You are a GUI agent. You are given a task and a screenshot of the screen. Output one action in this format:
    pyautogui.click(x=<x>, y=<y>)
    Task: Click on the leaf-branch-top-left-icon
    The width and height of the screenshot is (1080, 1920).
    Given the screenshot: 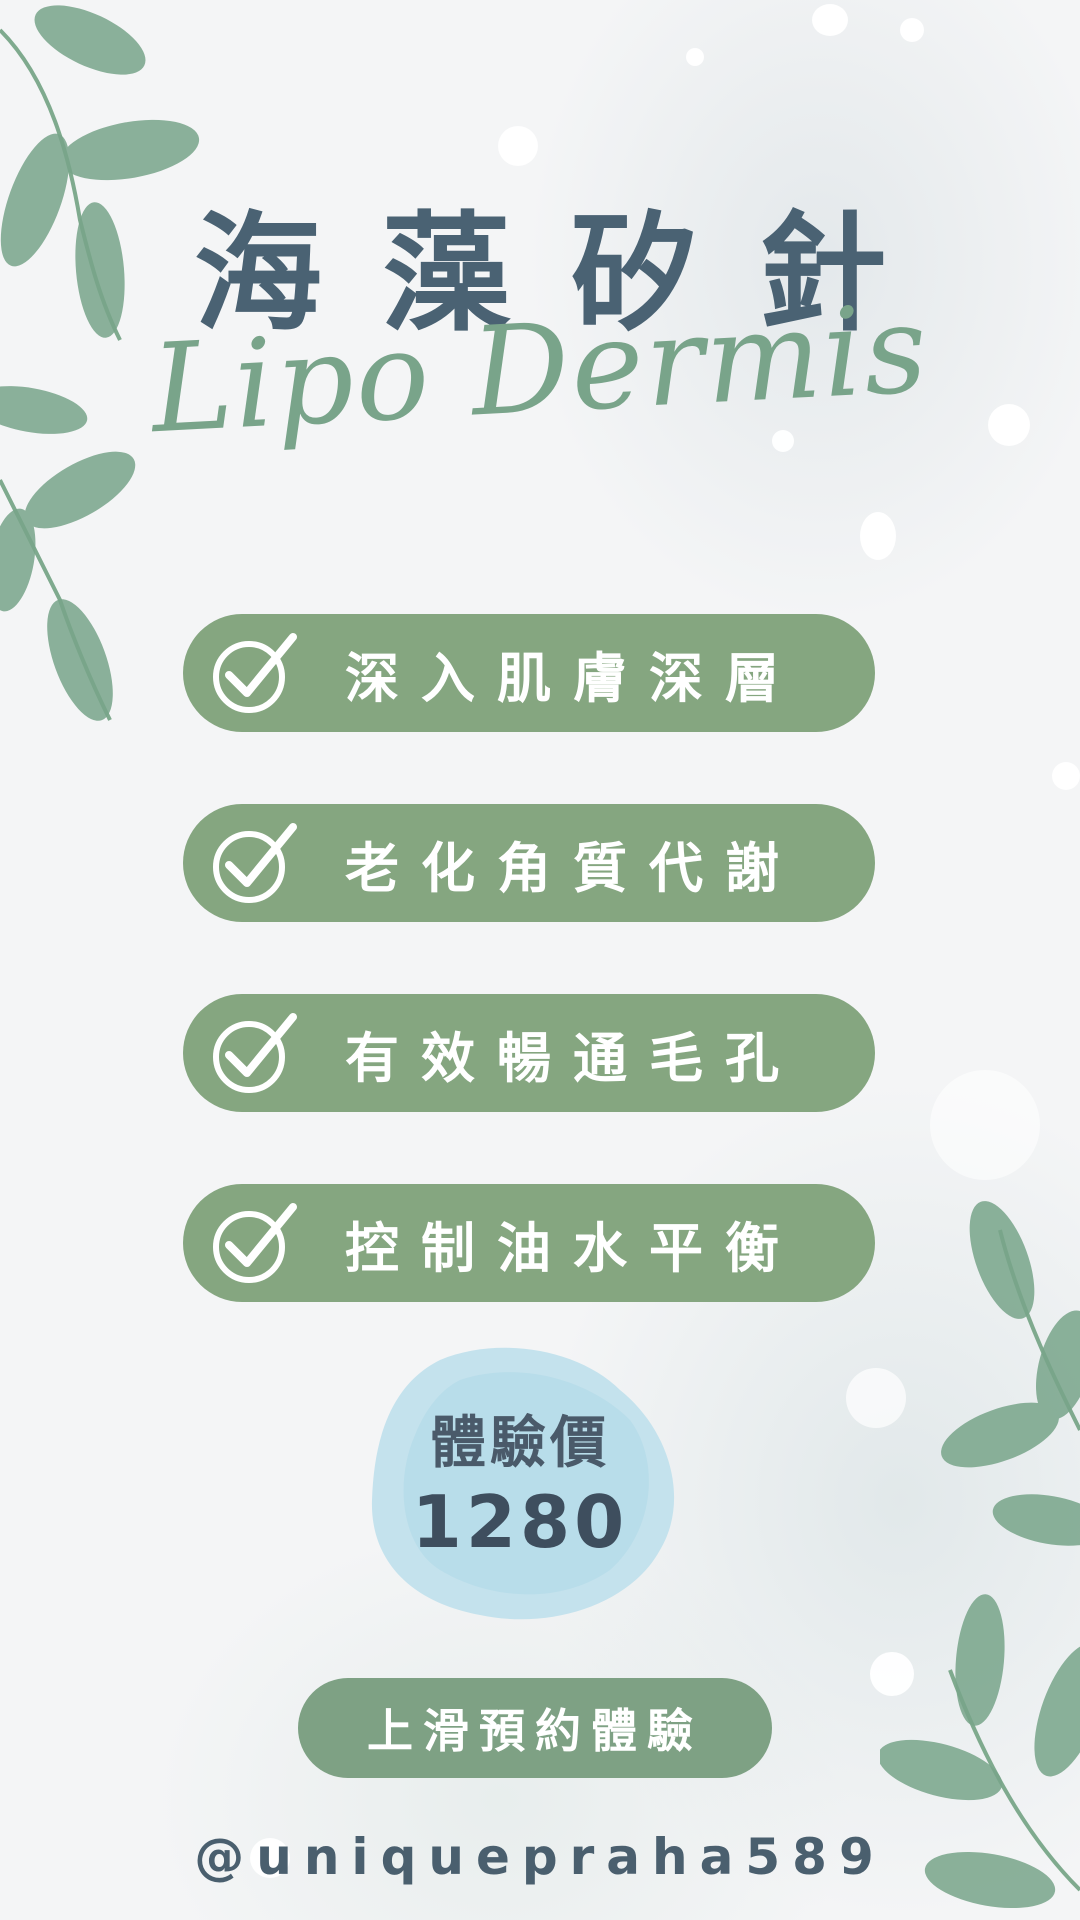 What is the action you would take?
    pyautogui.click(x=100, y=363)
    